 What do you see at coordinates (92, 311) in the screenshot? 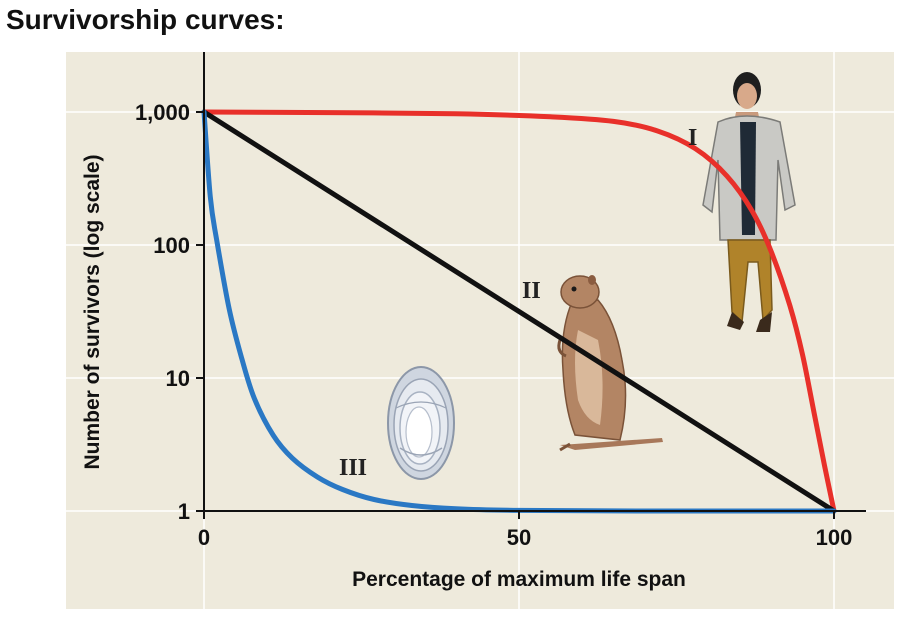
I see `y-axis-label: Number of survivors (log scale)` at bounding box center [92, 311].